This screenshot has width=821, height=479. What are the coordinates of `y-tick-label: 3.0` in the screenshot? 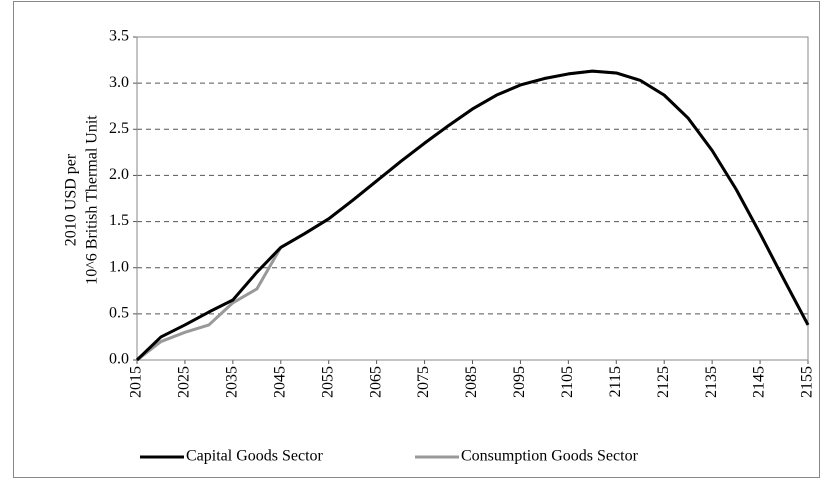 It's located at (119, 82).